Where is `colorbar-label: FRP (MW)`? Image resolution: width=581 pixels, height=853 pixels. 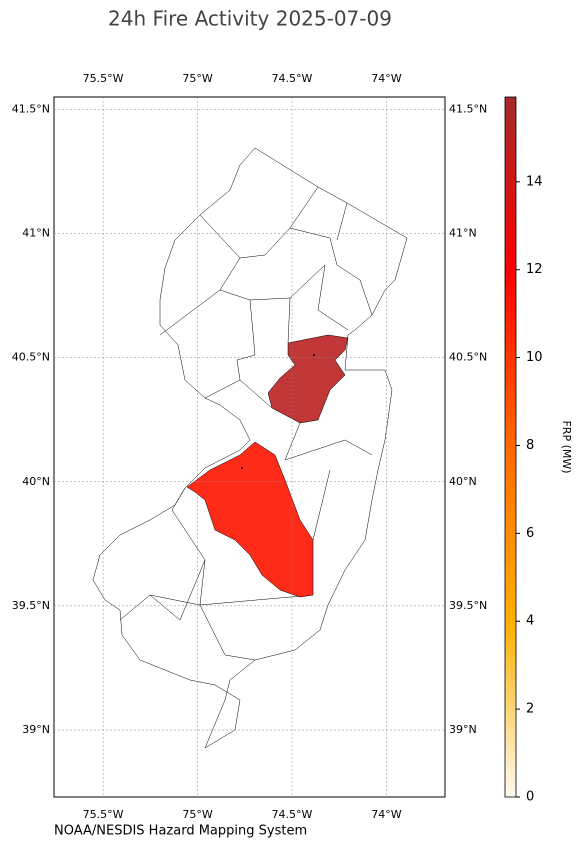
colorbar-label: FRP (MW) is located at coordinates (566, 446).